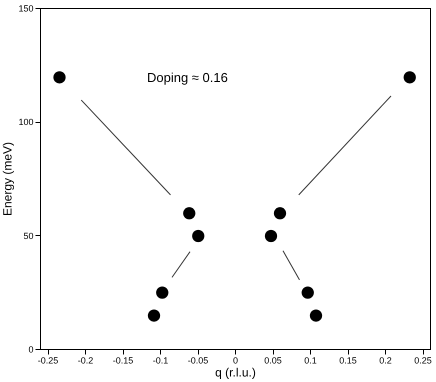  What do you see at coordinates (348, 361) in the screenshot?
I see `x-tick-label: 0.15` at bounding box center [348, 361].